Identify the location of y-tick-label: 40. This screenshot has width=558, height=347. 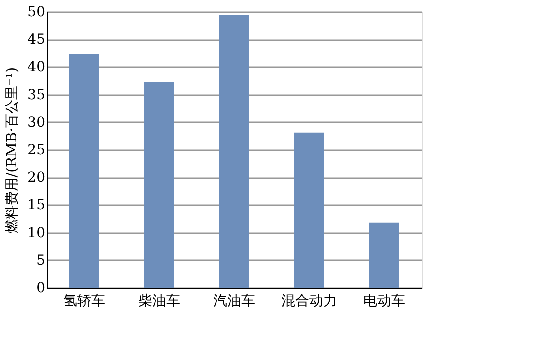
(37, 68).